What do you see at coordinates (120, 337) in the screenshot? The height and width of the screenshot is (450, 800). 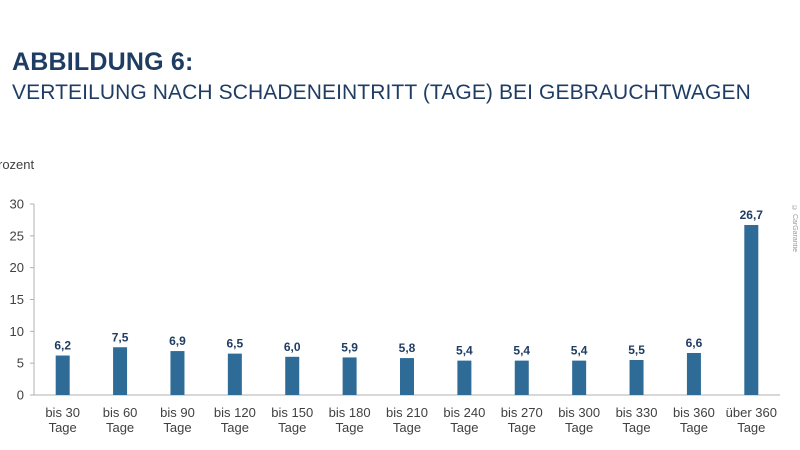 I see `bar-value-label: 7,5` at bounding box center [120, 337].